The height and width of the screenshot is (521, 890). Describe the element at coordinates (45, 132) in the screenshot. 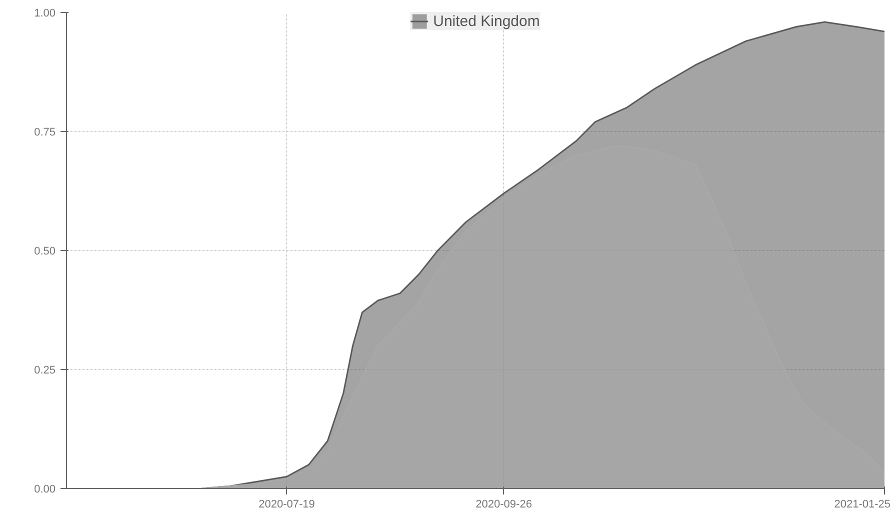

I see `y-tick-label: 0.75` at that location.